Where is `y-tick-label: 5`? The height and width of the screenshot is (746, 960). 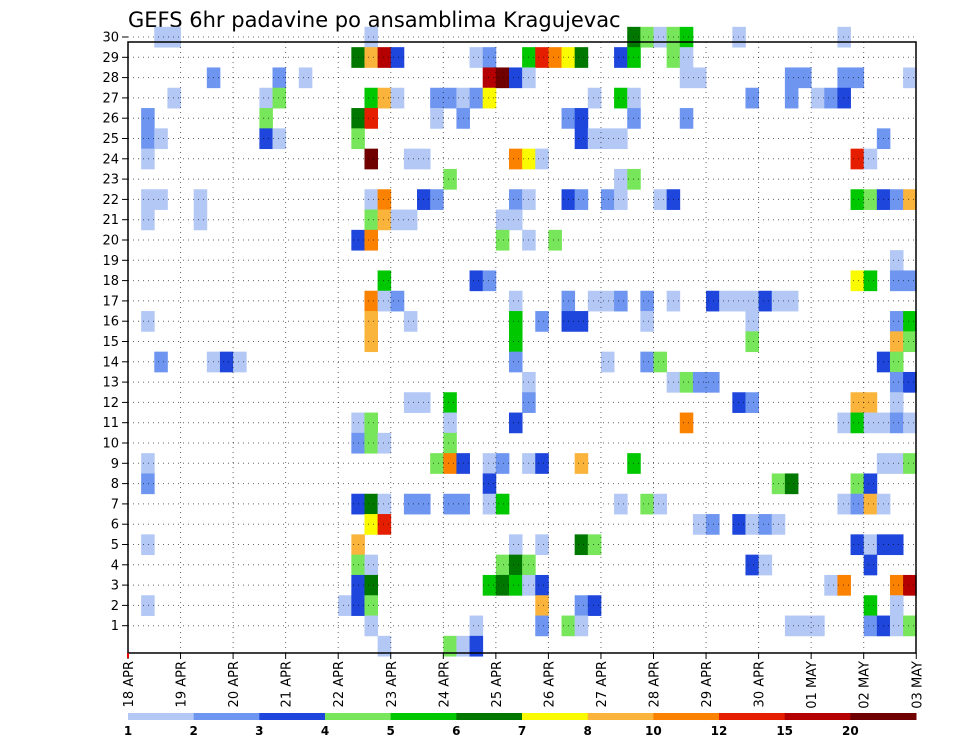
y-tick-label: 5 is located at coordinates (115, 545).